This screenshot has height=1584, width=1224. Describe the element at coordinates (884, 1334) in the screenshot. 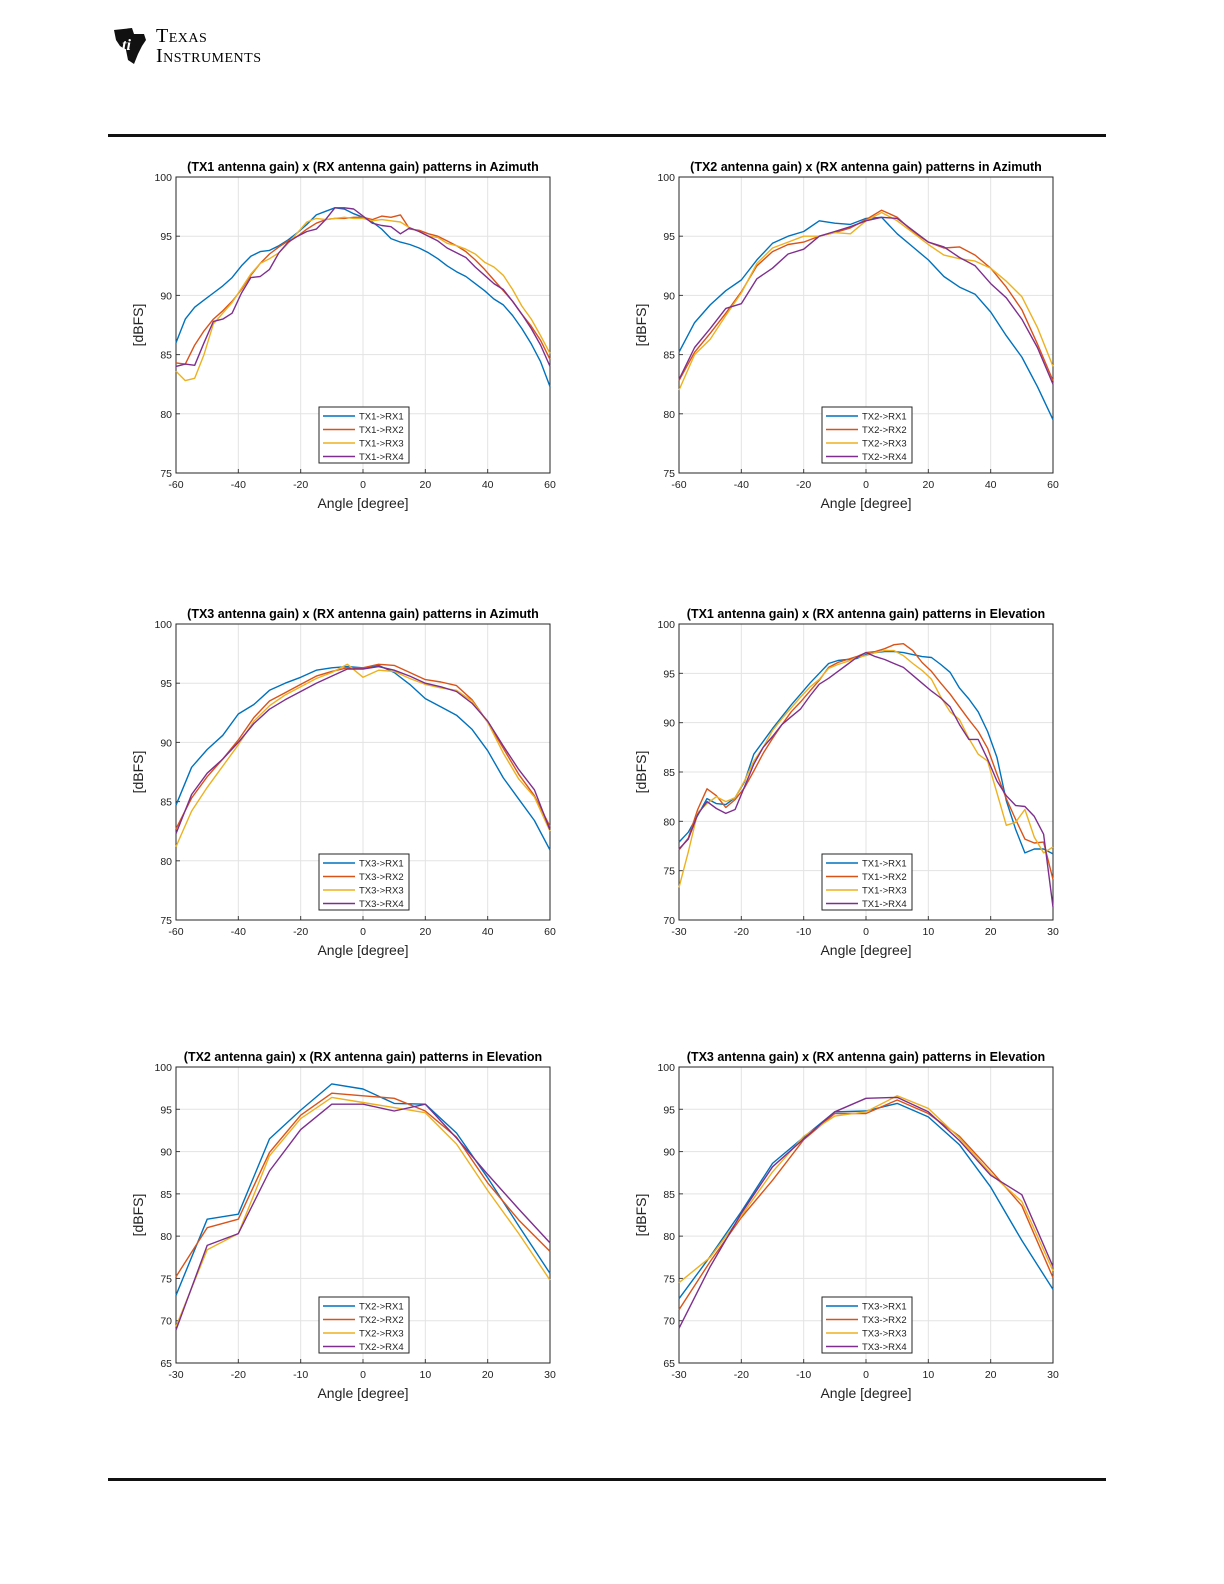

I see `legend-entry: TX3->RX3` at that location.